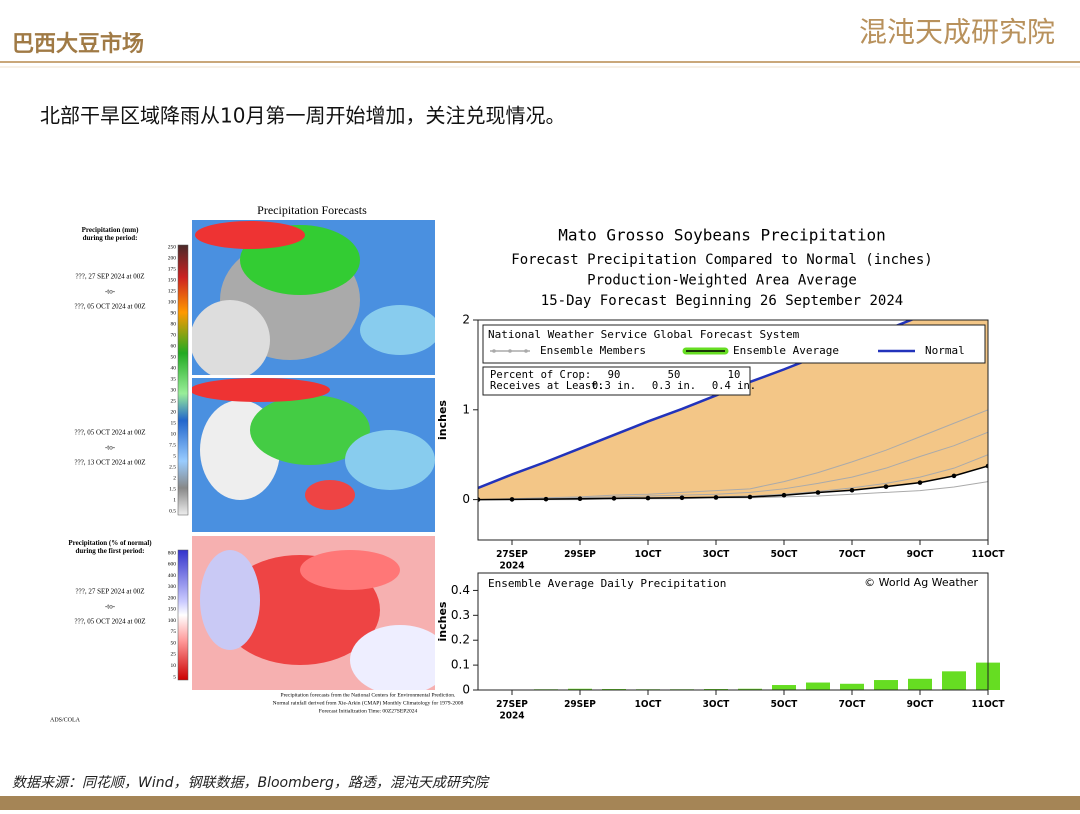 The height and width of the screenshot is (814, 1080). I want to click on x-tick-label: 1OCT, so click(649, 554).